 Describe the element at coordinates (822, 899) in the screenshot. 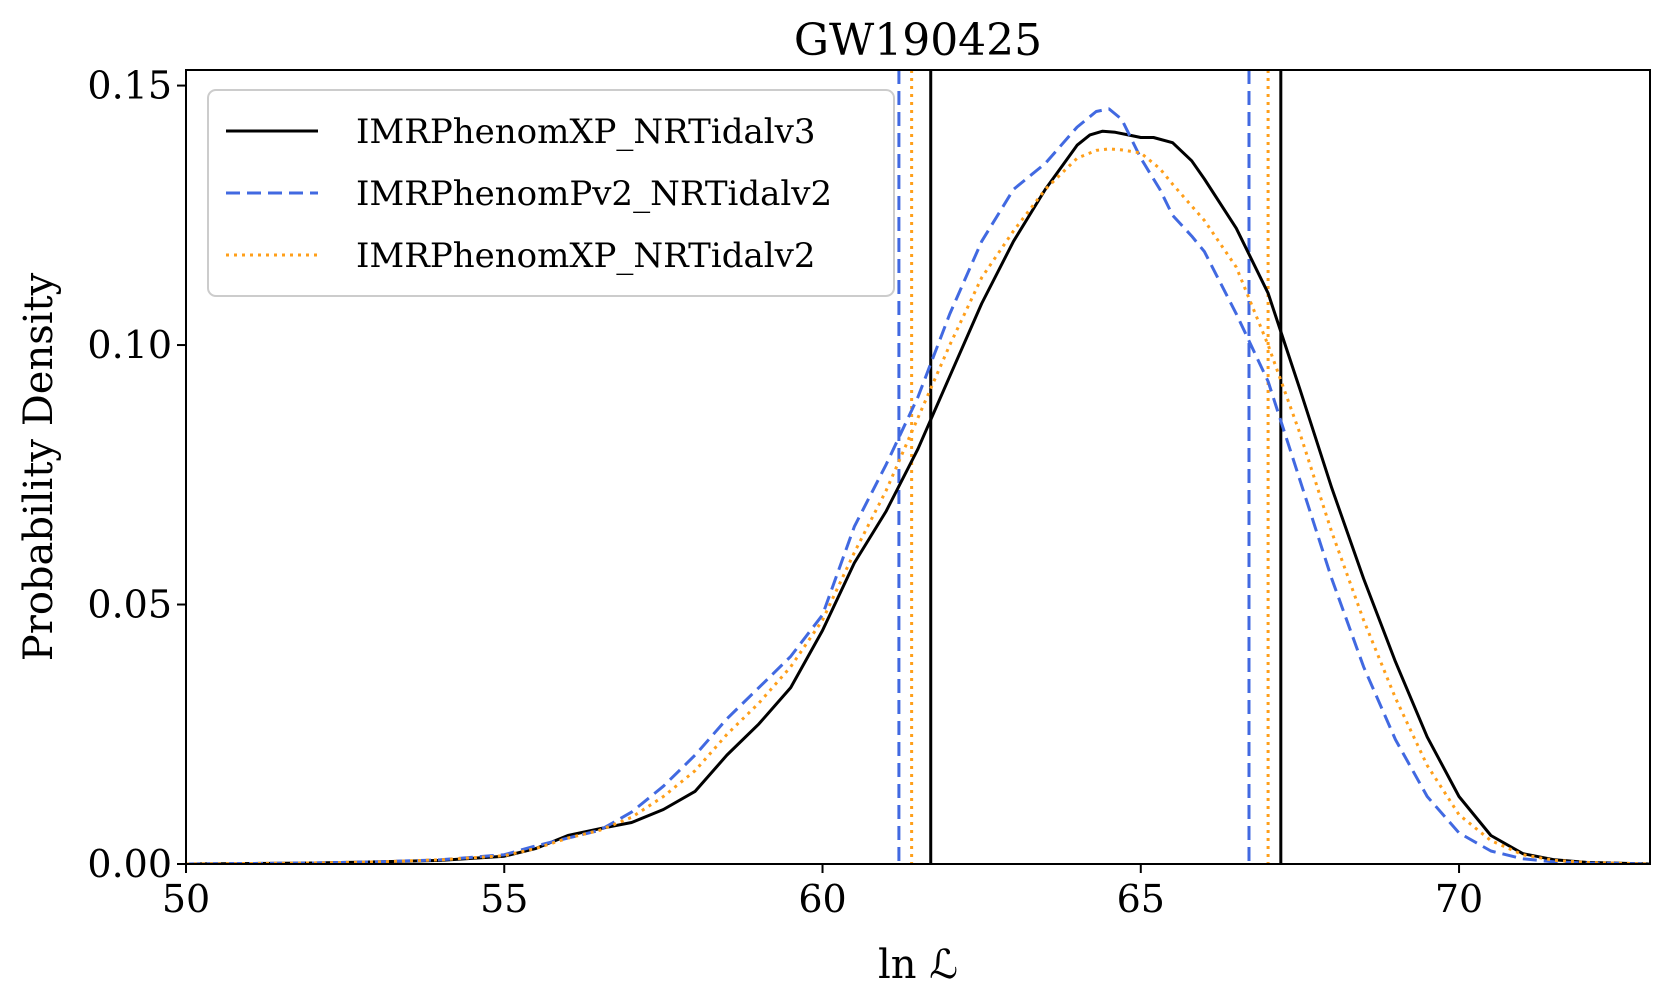

I see `x-tick-label: 60` at that location.